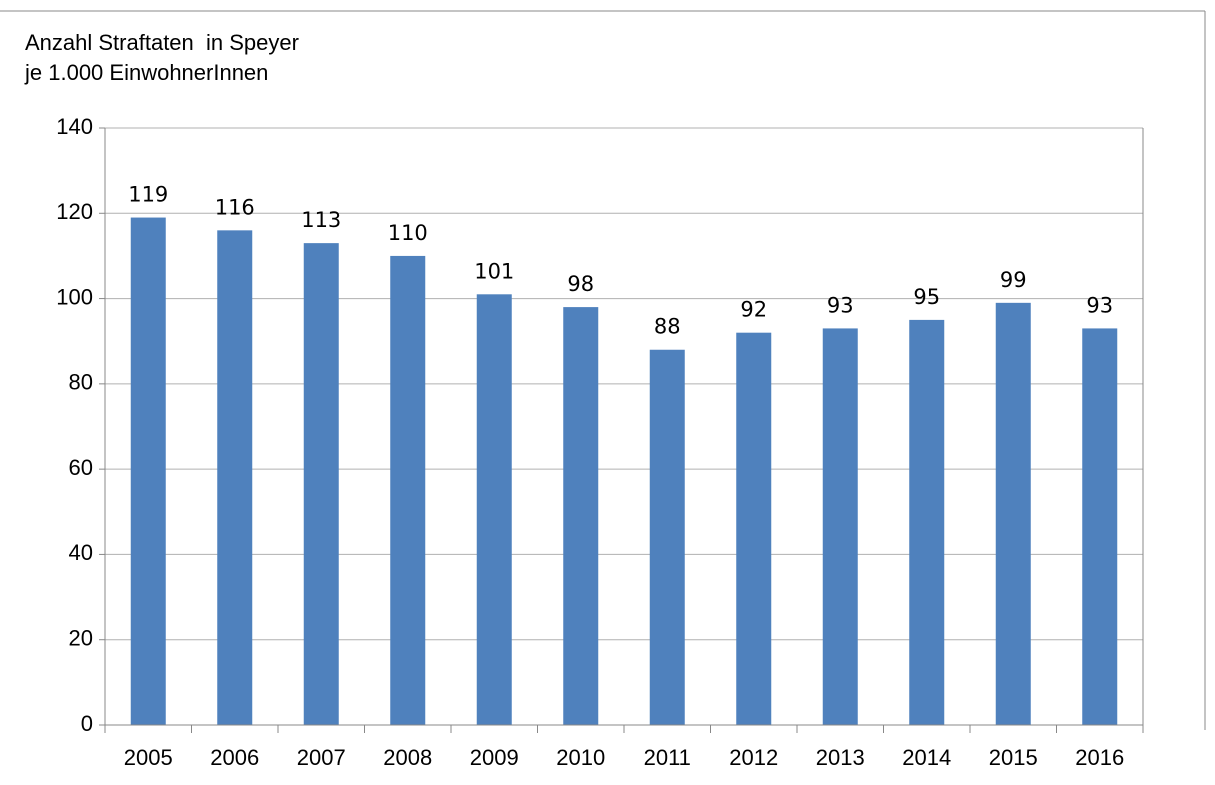 This screenshot has width=1215, height=785. I want to click on y-tick-label: 0, so click(87, 723).